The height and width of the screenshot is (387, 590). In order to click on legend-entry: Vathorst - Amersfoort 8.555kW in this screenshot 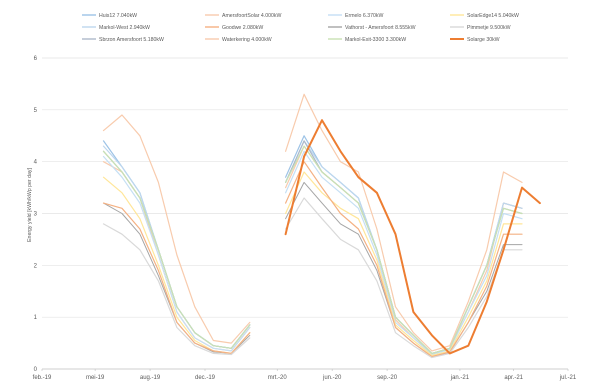, I will do `click(372, 28)`.